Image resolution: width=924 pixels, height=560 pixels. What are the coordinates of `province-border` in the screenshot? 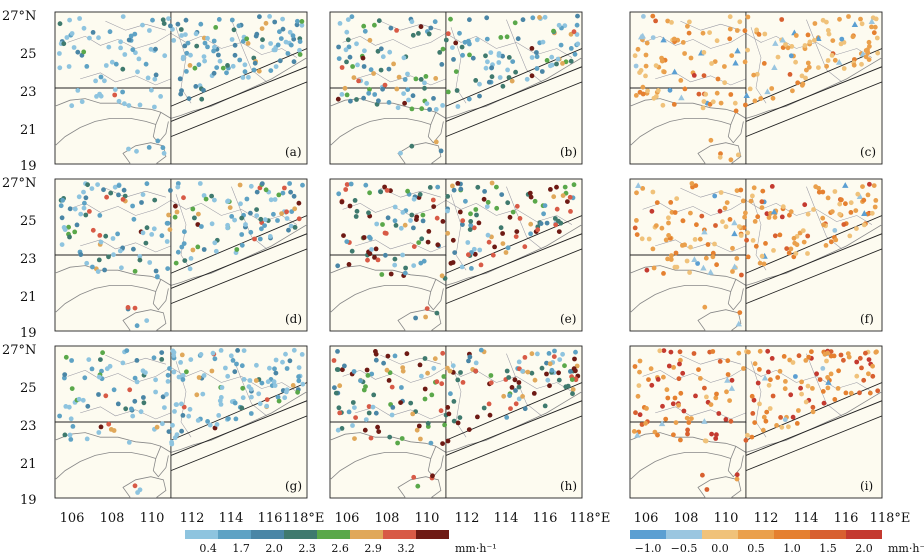 It's located at (710, 192).